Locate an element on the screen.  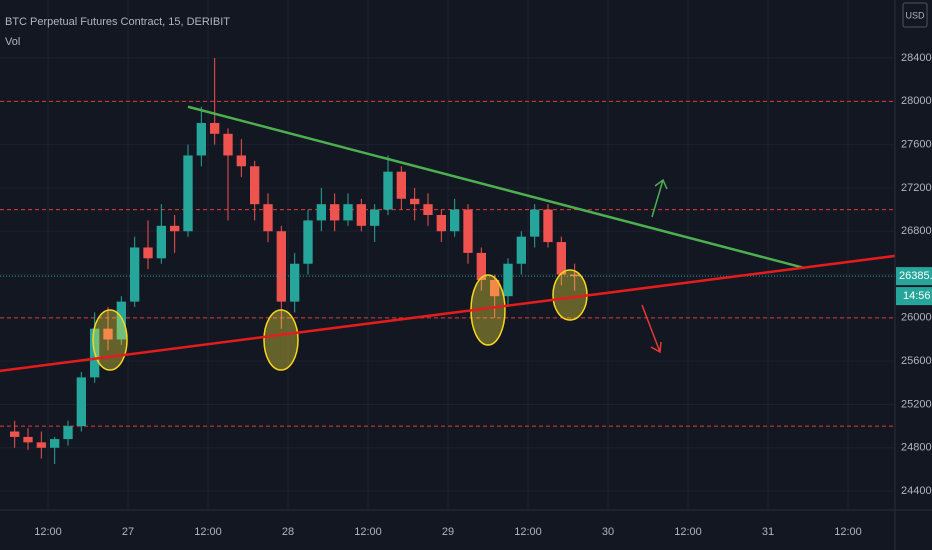
x-tick-label: 29 is located at coordinates (448, 532).